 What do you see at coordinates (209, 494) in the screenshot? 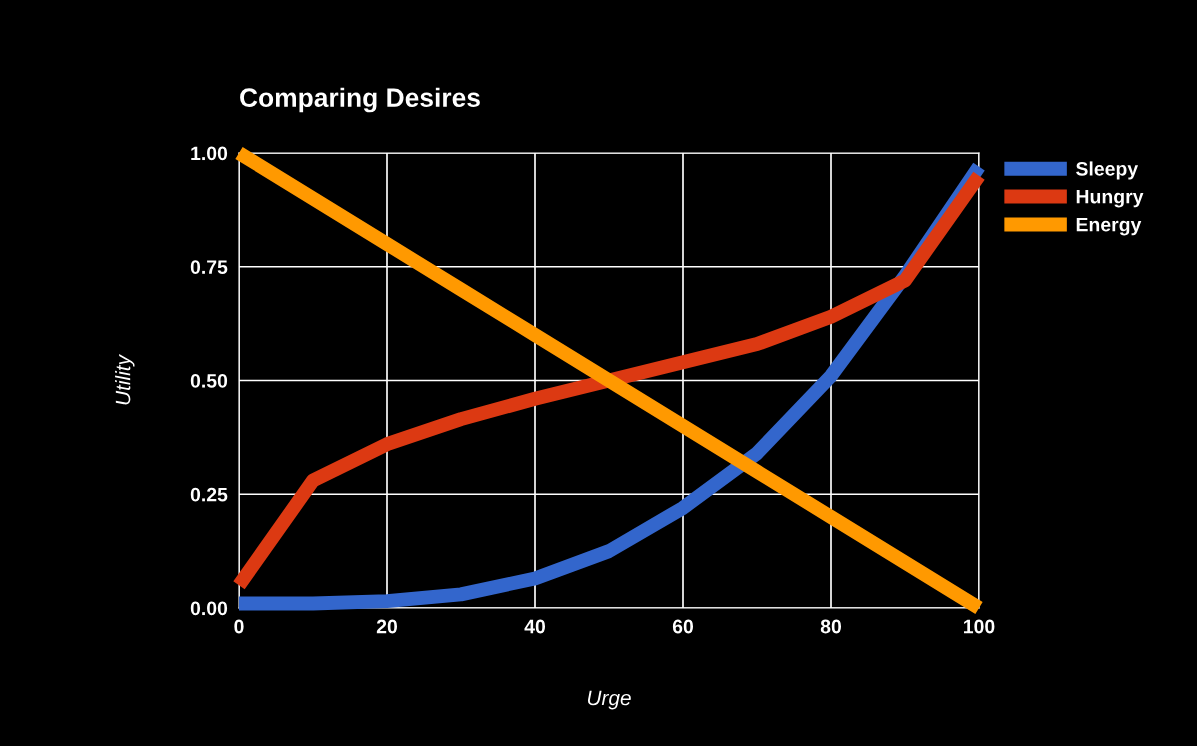
I see `y-tick-label: 0.25` at bounding box center [209, 494].